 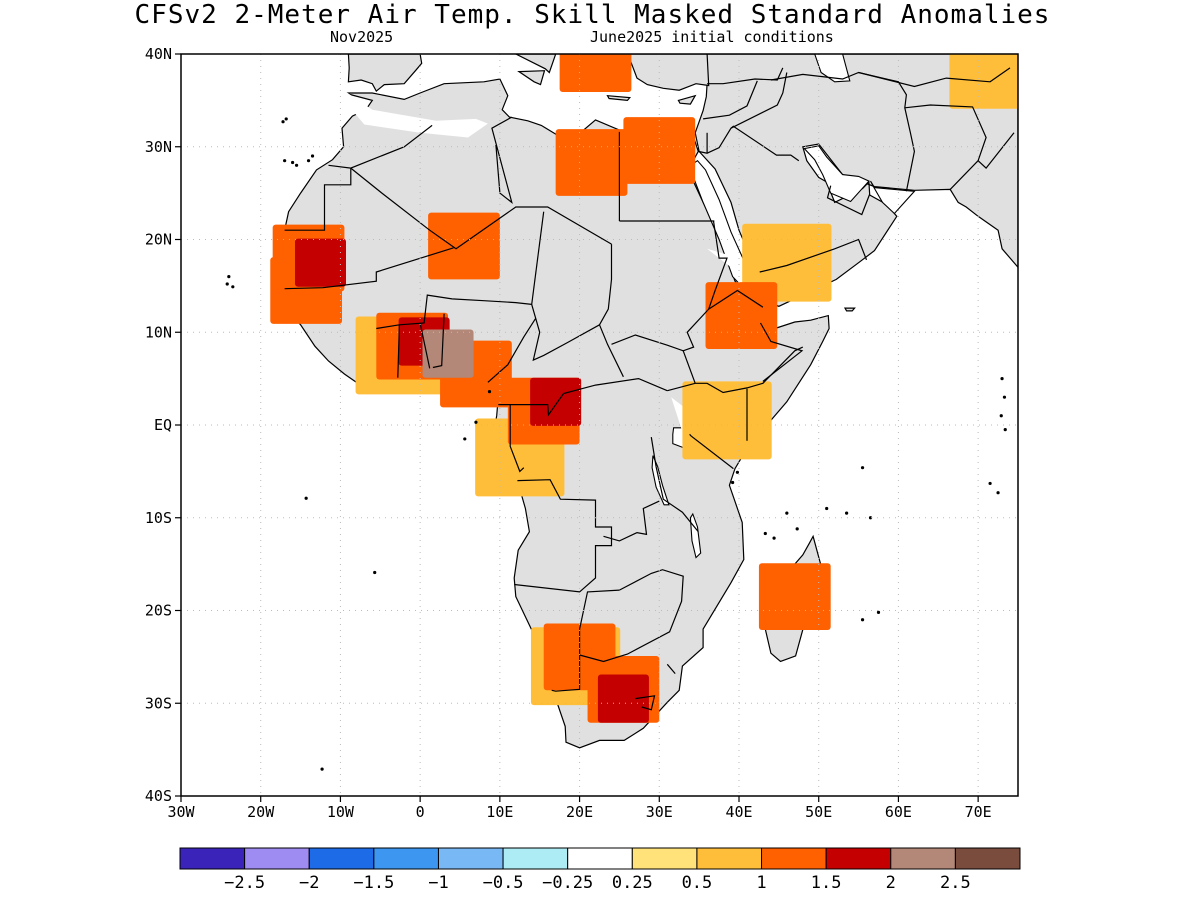 What do you see at coordinates (794, 596) in the screenshot?
I see `anomaly-madagascar` at bounding box center [794, 596].